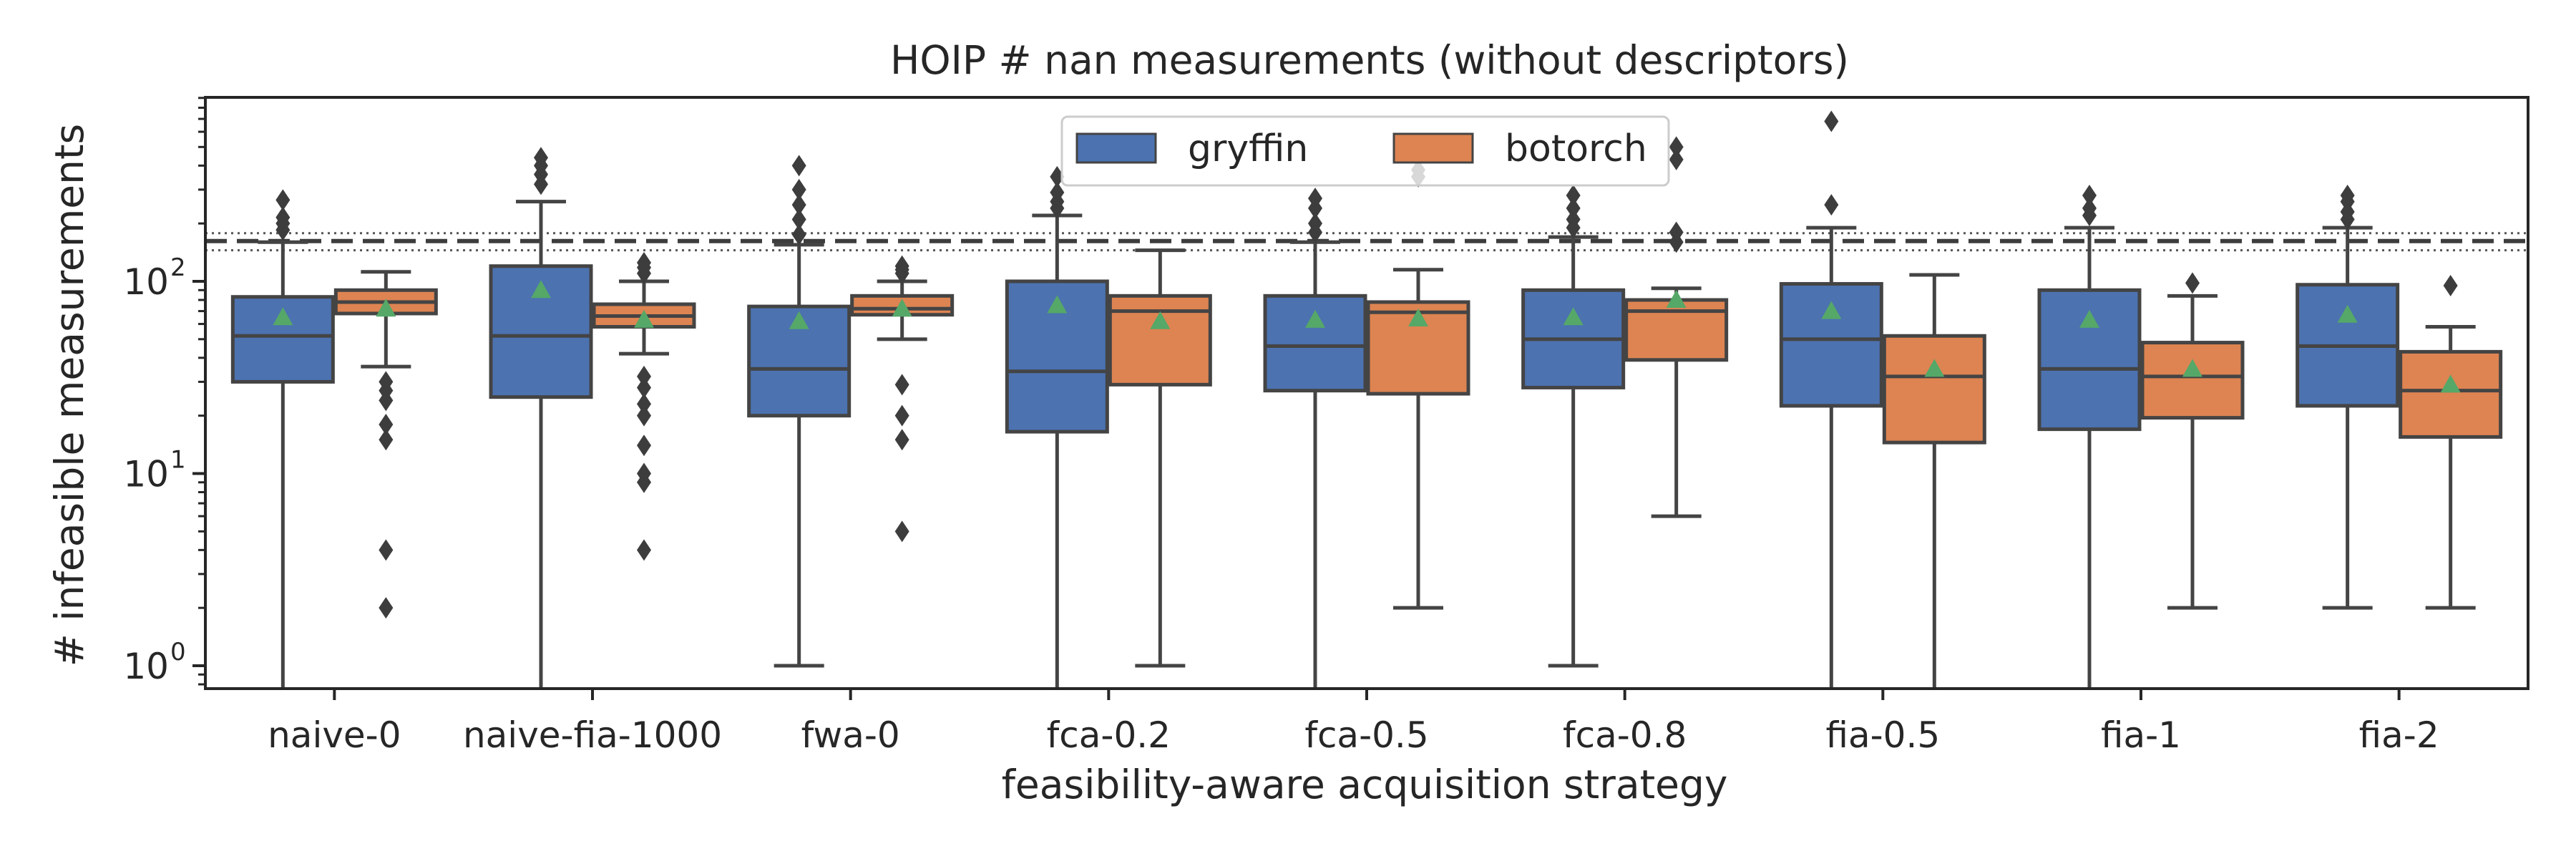 Image resolution: width=2576 pixels, height=859 pixels. What do you see at coordinates (1831, 399) in the screenshot?
I see `box-gryffin-fia-0.5` at bounding box center [1831, 399].